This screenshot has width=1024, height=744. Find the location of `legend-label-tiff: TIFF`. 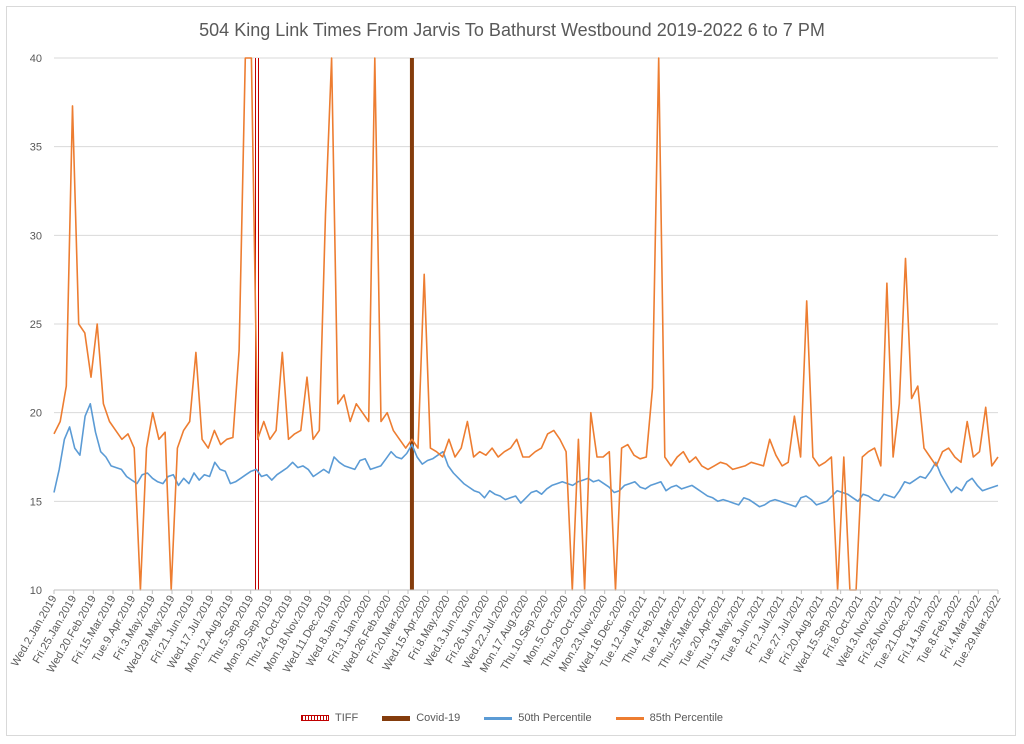

legend-label-tiff: TIFF is located at coordinates (346, 718).